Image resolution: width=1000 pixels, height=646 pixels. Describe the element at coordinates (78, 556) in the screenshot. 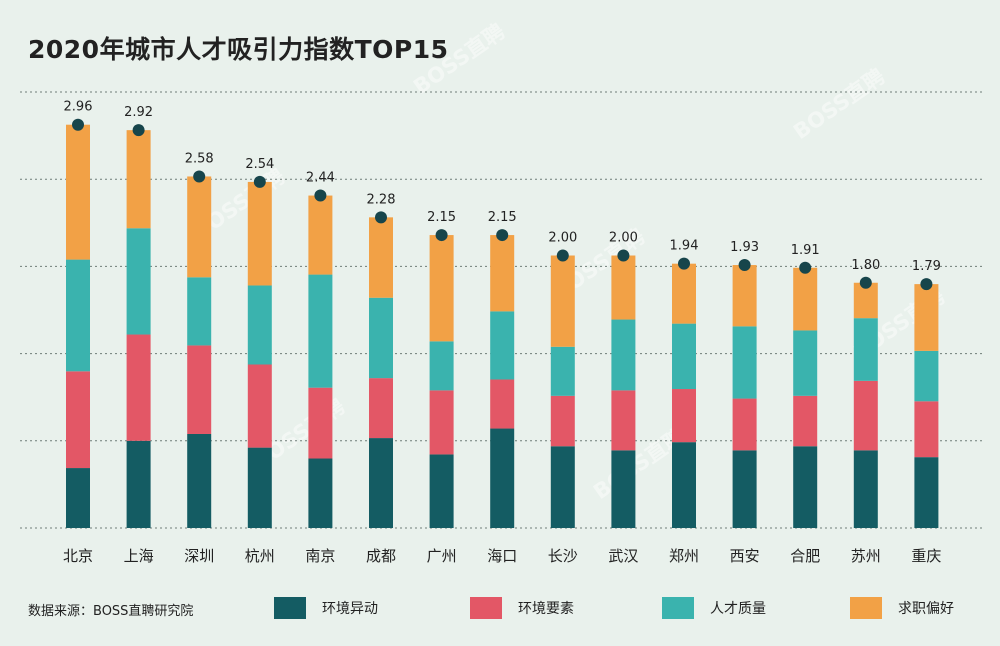

I see `category-label: 北京` at that location.